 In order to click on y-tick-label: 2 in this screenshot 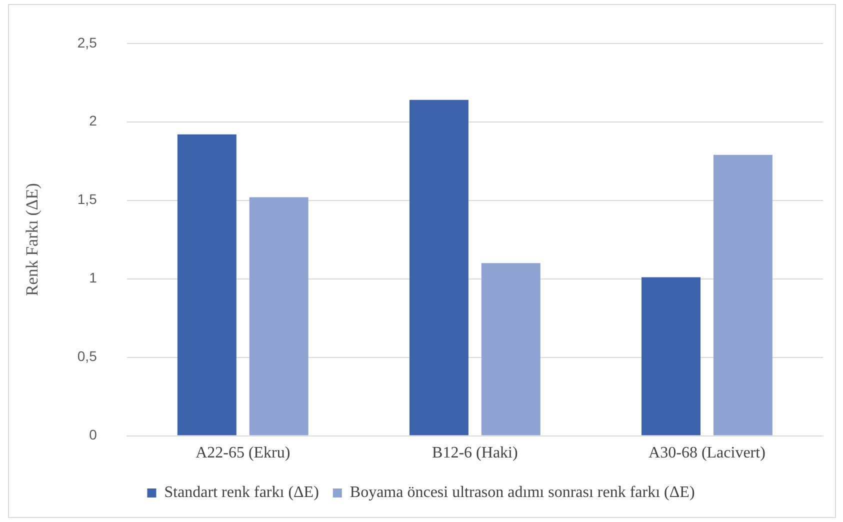, I will do `click(93, 120)`.